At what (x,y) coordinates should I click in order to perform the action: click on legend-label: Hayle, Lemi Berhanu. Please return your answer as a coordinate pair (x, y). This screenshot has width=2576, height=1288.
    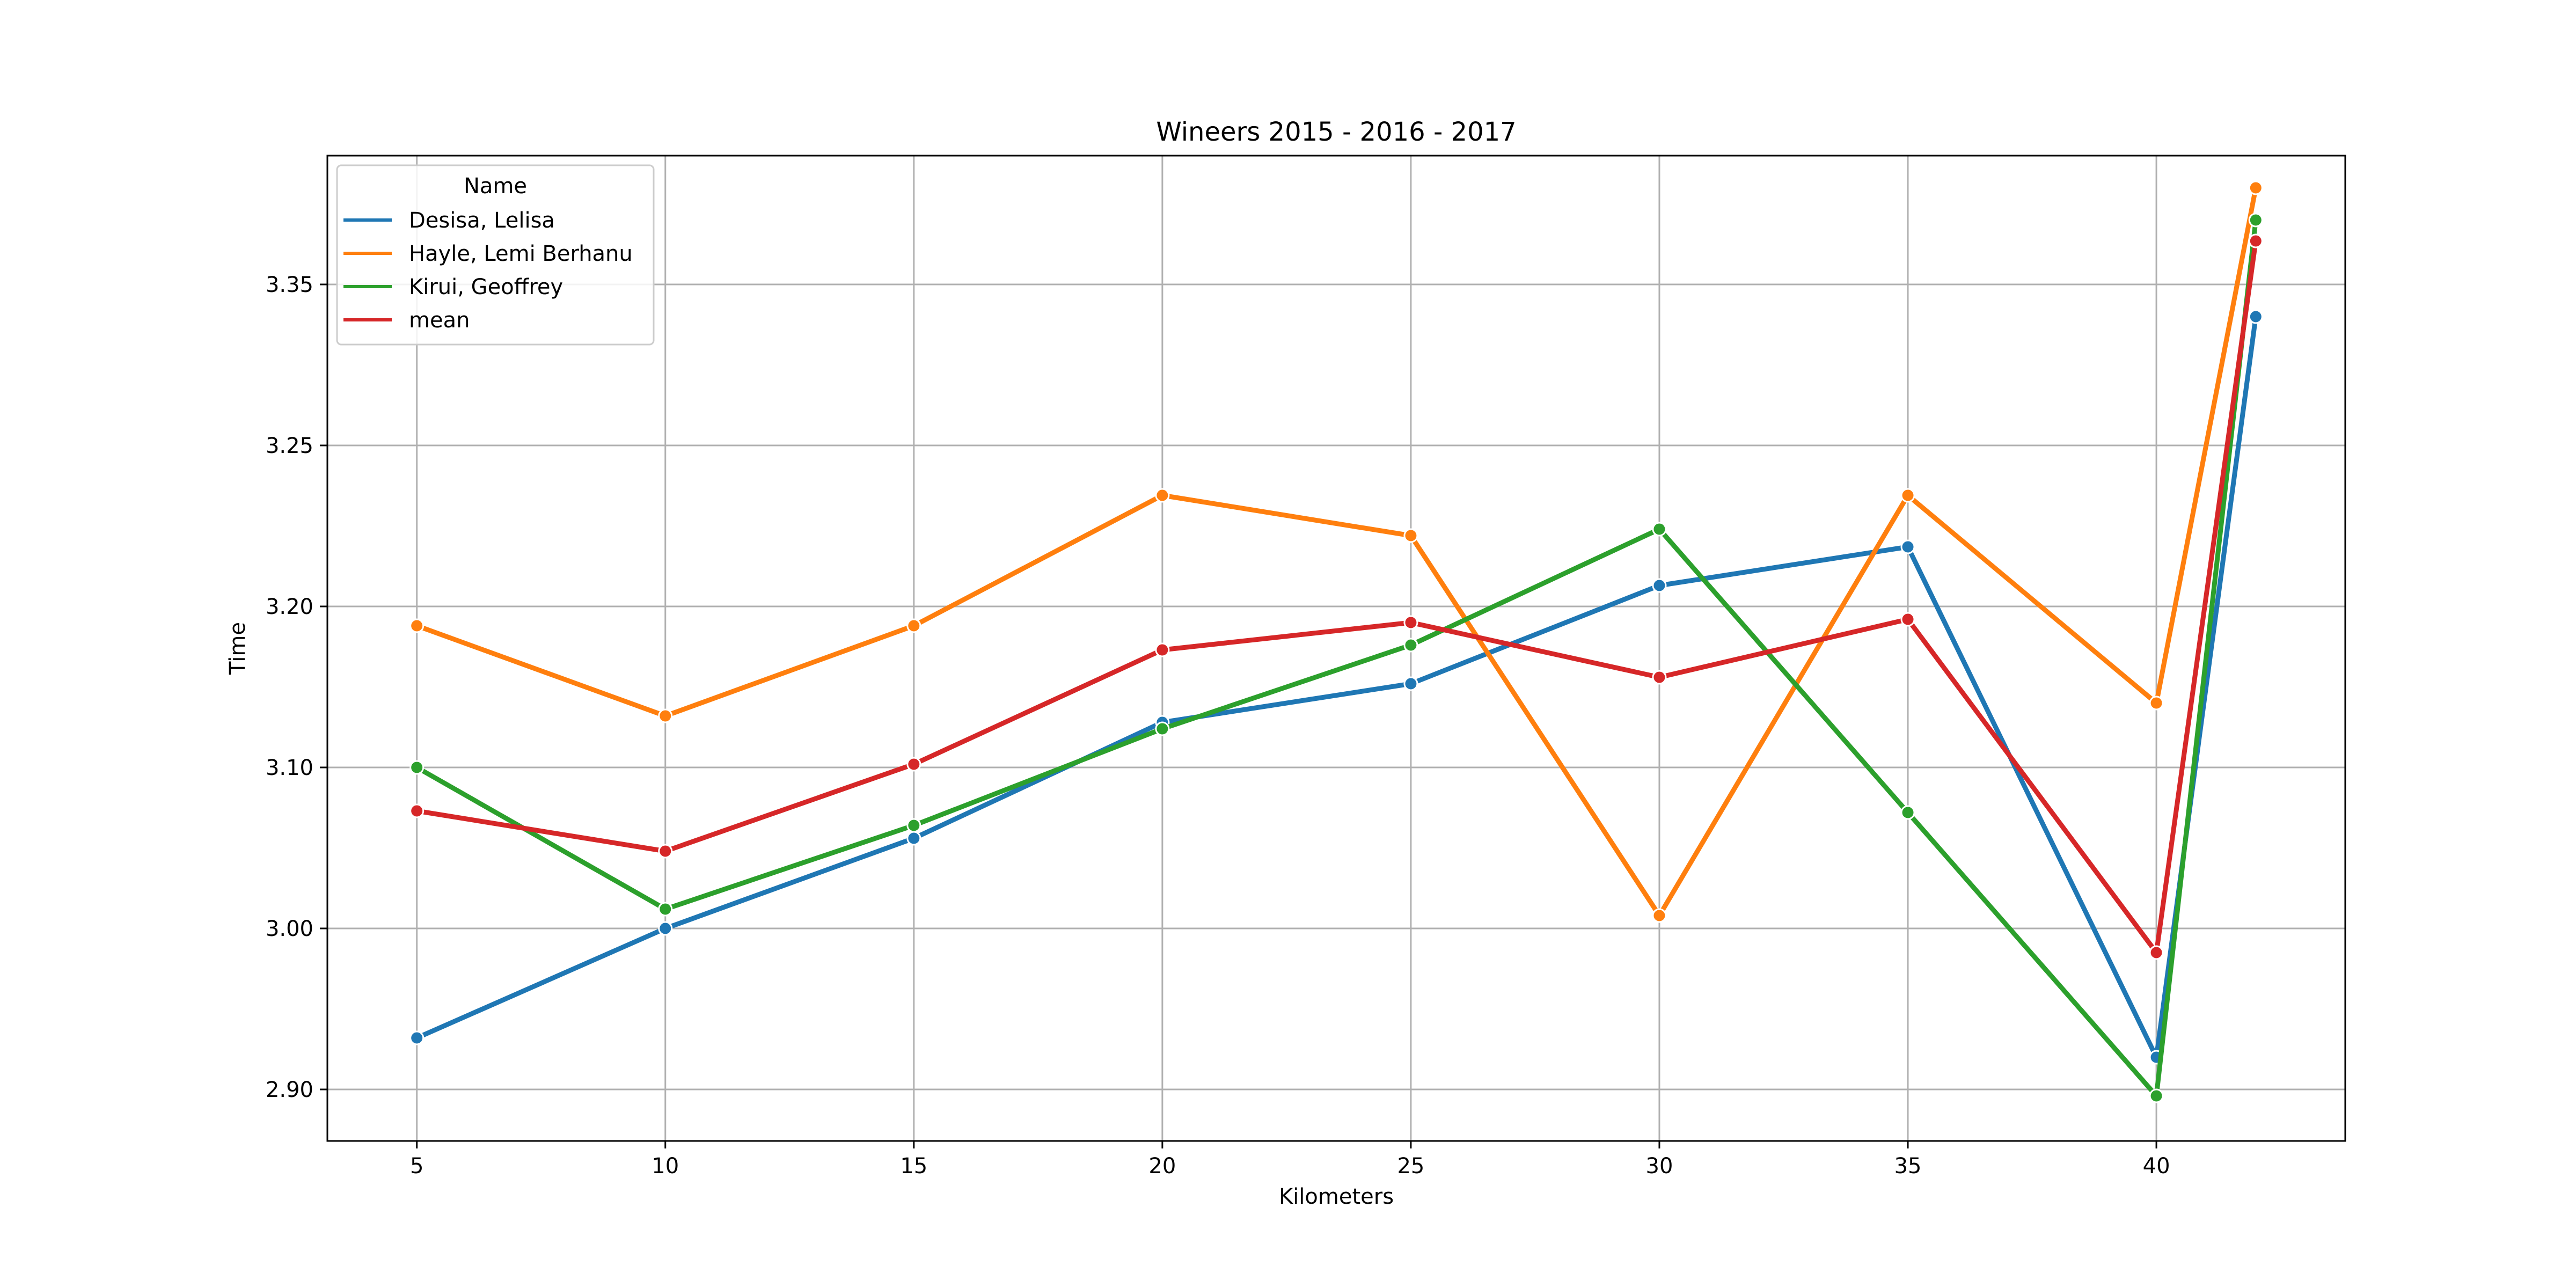
    Looking at the image, I should click on (521, 253).